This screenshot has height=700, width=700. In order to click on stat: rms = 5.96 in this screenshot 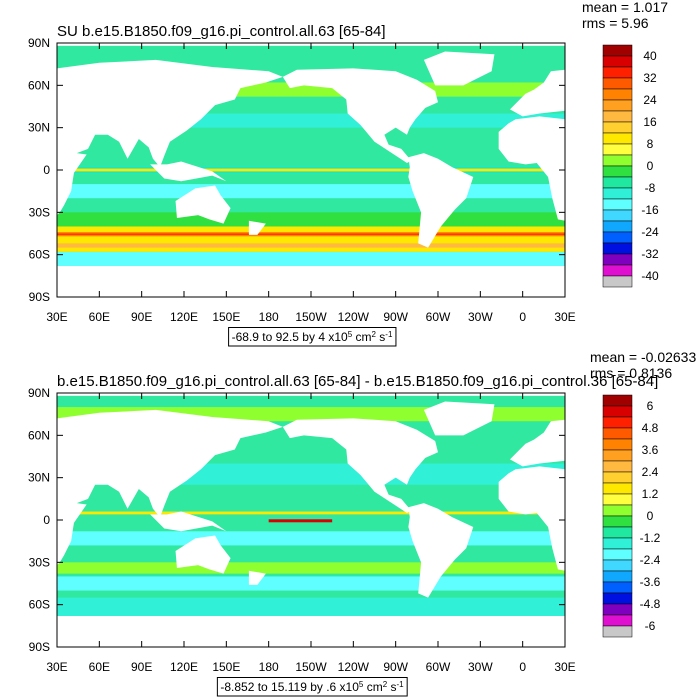, I will do `click(615, 23)`.